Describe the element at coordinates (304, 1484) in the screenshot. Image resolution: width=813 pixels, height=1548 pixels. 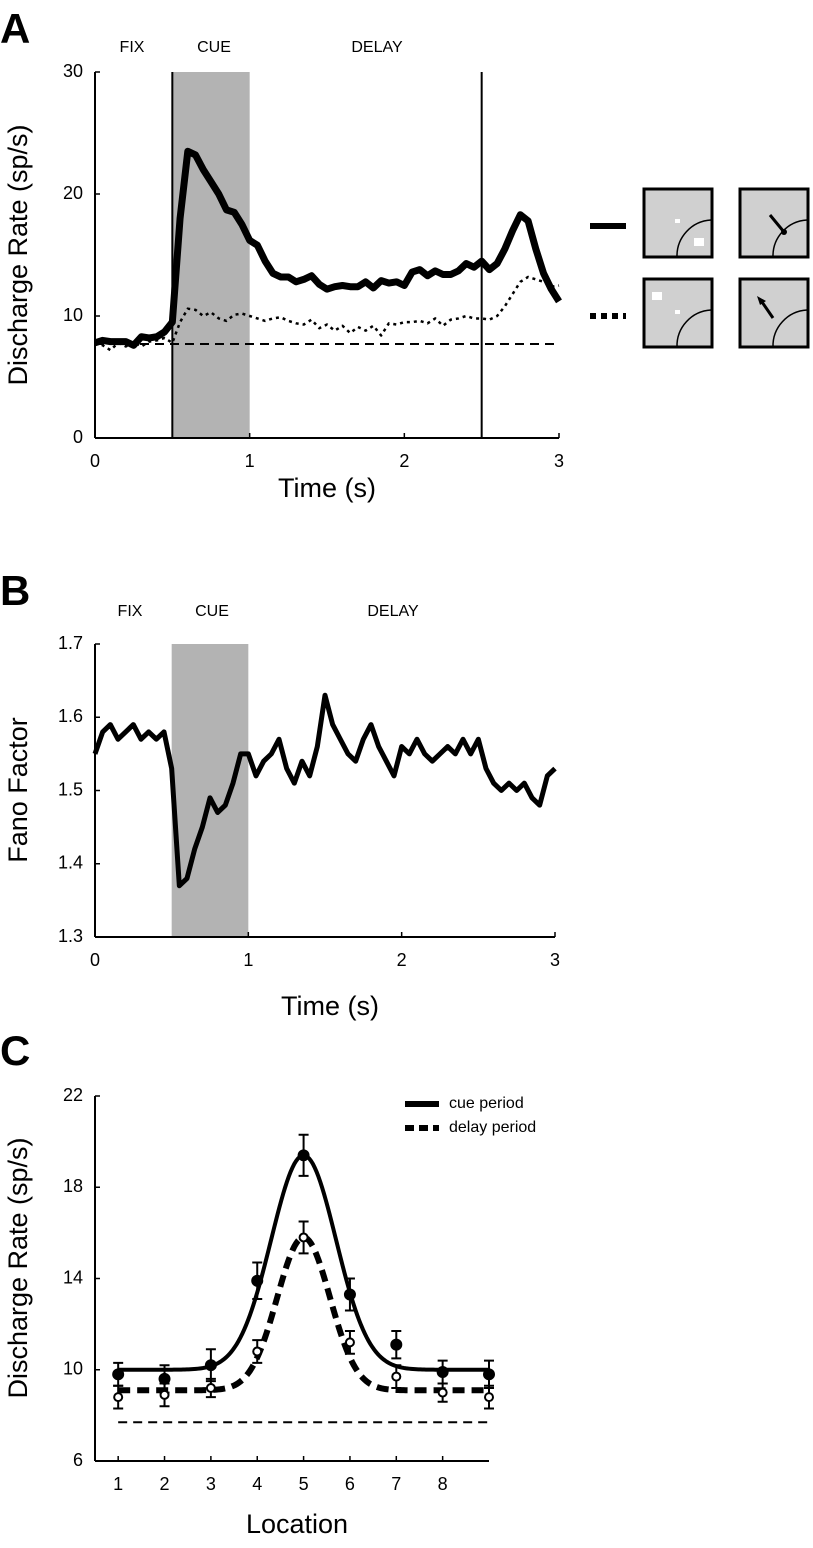
I see `x-tick-label: 5` at that location.